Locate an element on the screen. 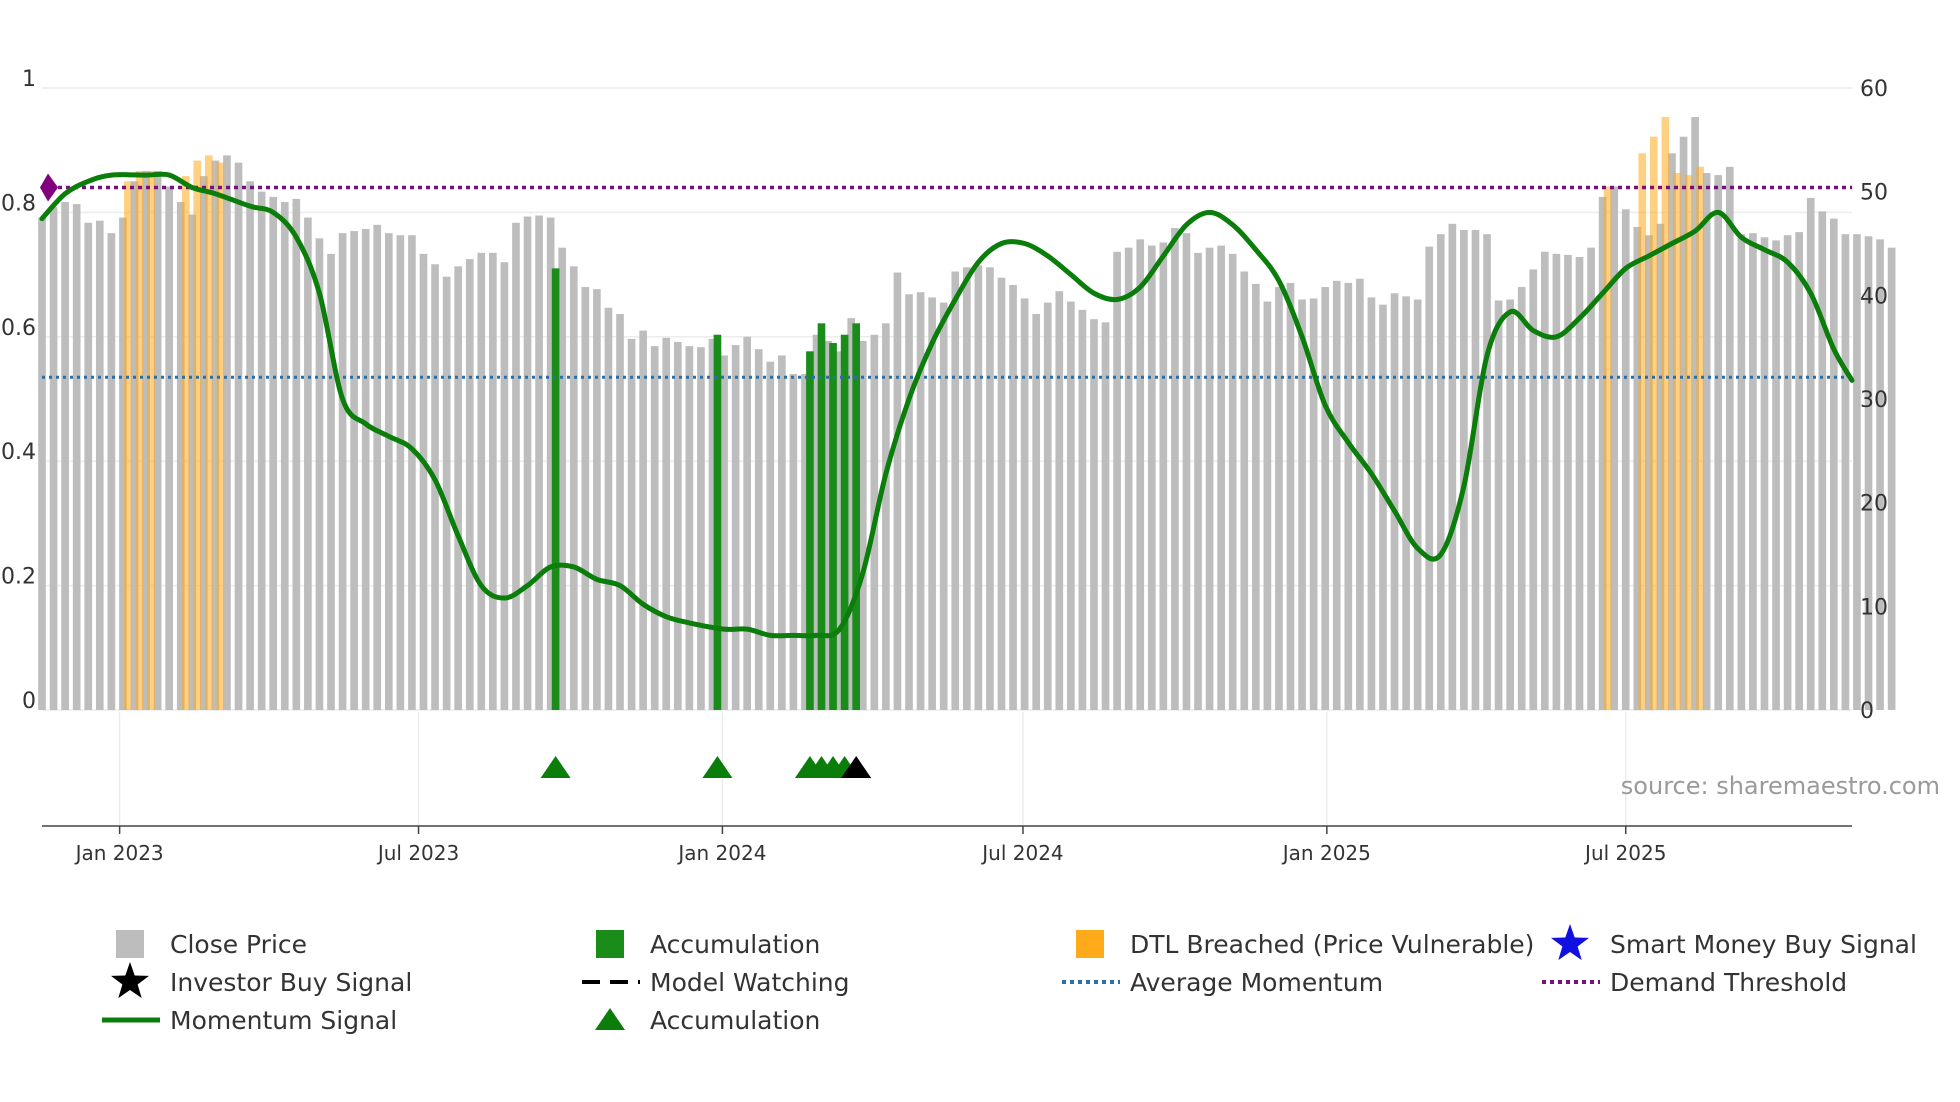 This screenshot has height=1102, width=1960. legend-swatch-dtl-breached is located at coordinates (1090, 944).